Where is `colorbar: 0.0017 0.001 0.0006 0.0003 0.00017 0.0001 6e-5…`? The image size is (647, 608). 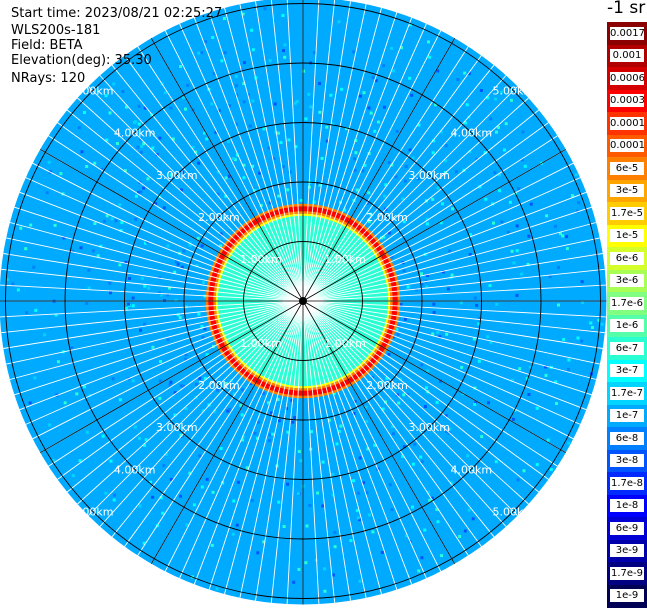
colorbar: 0.0017 0.001 0.0006 0.0003 0.00017 0.0001 6e-5… is located at coordinates (627, 315).